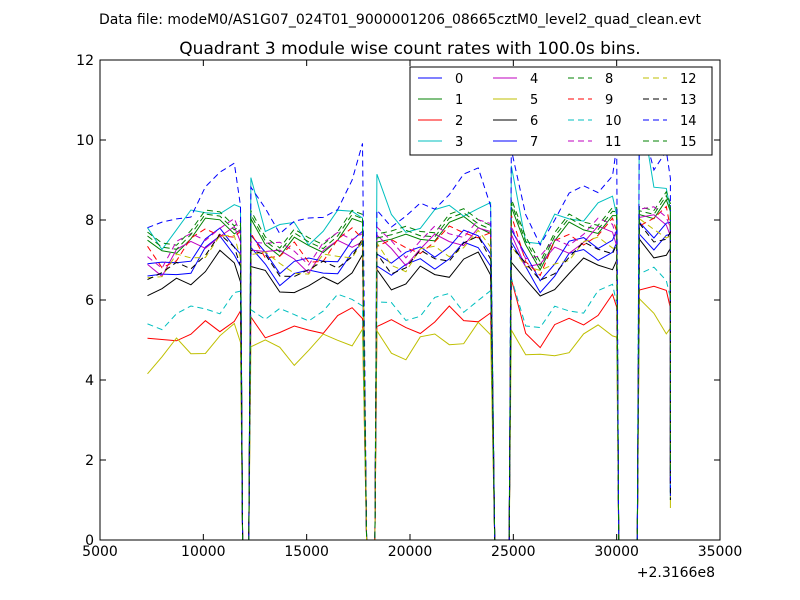  What do you see at coordinates (534, 79) in the screenshot?
I see `legend-label-4: 4` at bounding box center [534, 79].